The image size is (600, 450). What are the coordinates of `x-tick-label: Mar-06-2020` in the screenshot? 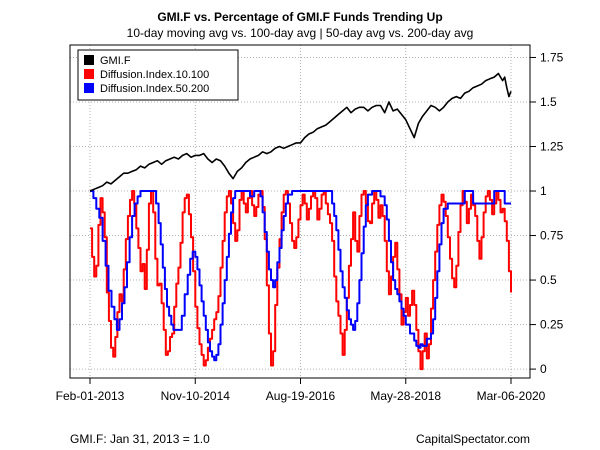 It's located at (511, 396).